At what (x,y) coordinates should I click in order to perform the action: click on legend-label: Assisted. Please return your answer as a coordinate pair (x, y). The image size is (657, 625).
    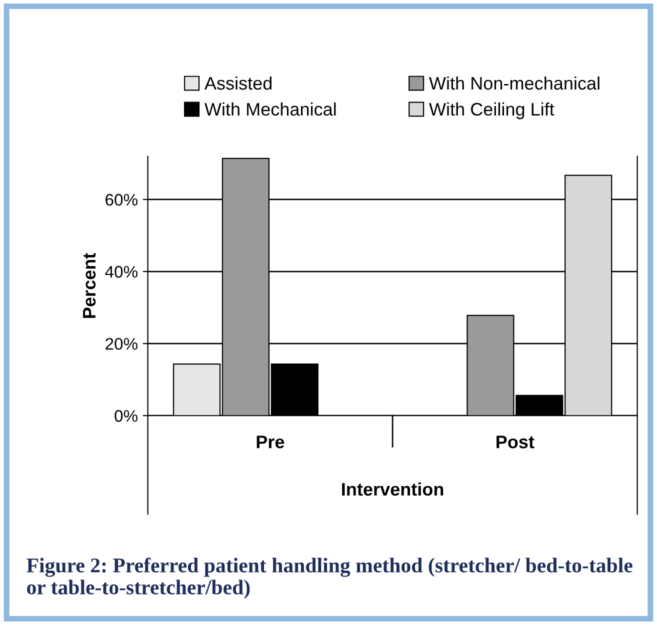
    Looking at the image, I should click on (238, 83).